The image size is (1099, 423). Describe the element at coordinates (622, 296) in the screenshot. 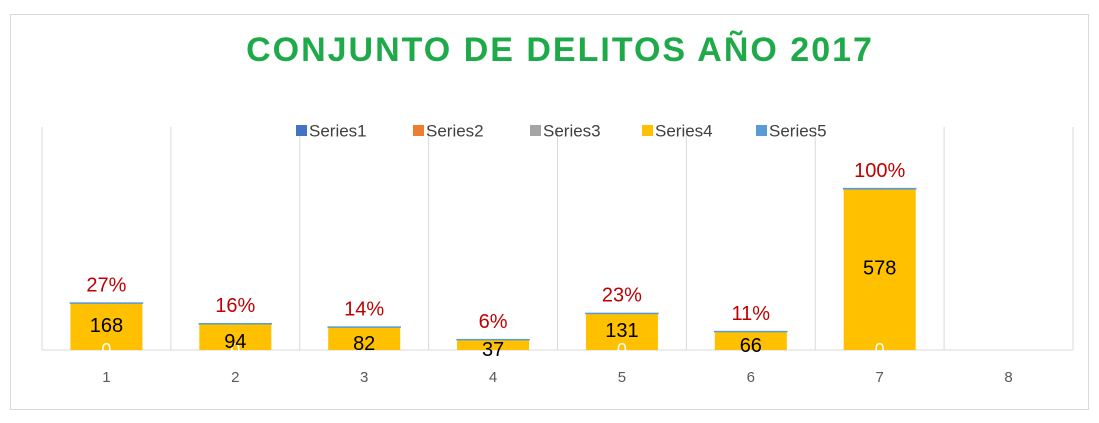

I see `data-label: 23%` at that location.